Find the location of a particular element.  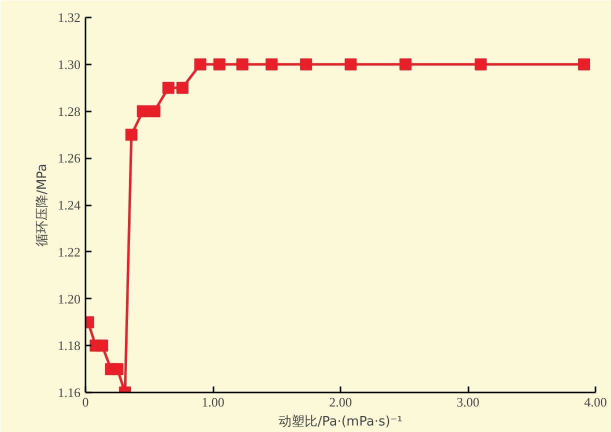

x-axis-title: 动塑比/Pa·(mPa·s)⁻¹ is located at coordinates (340, 422).